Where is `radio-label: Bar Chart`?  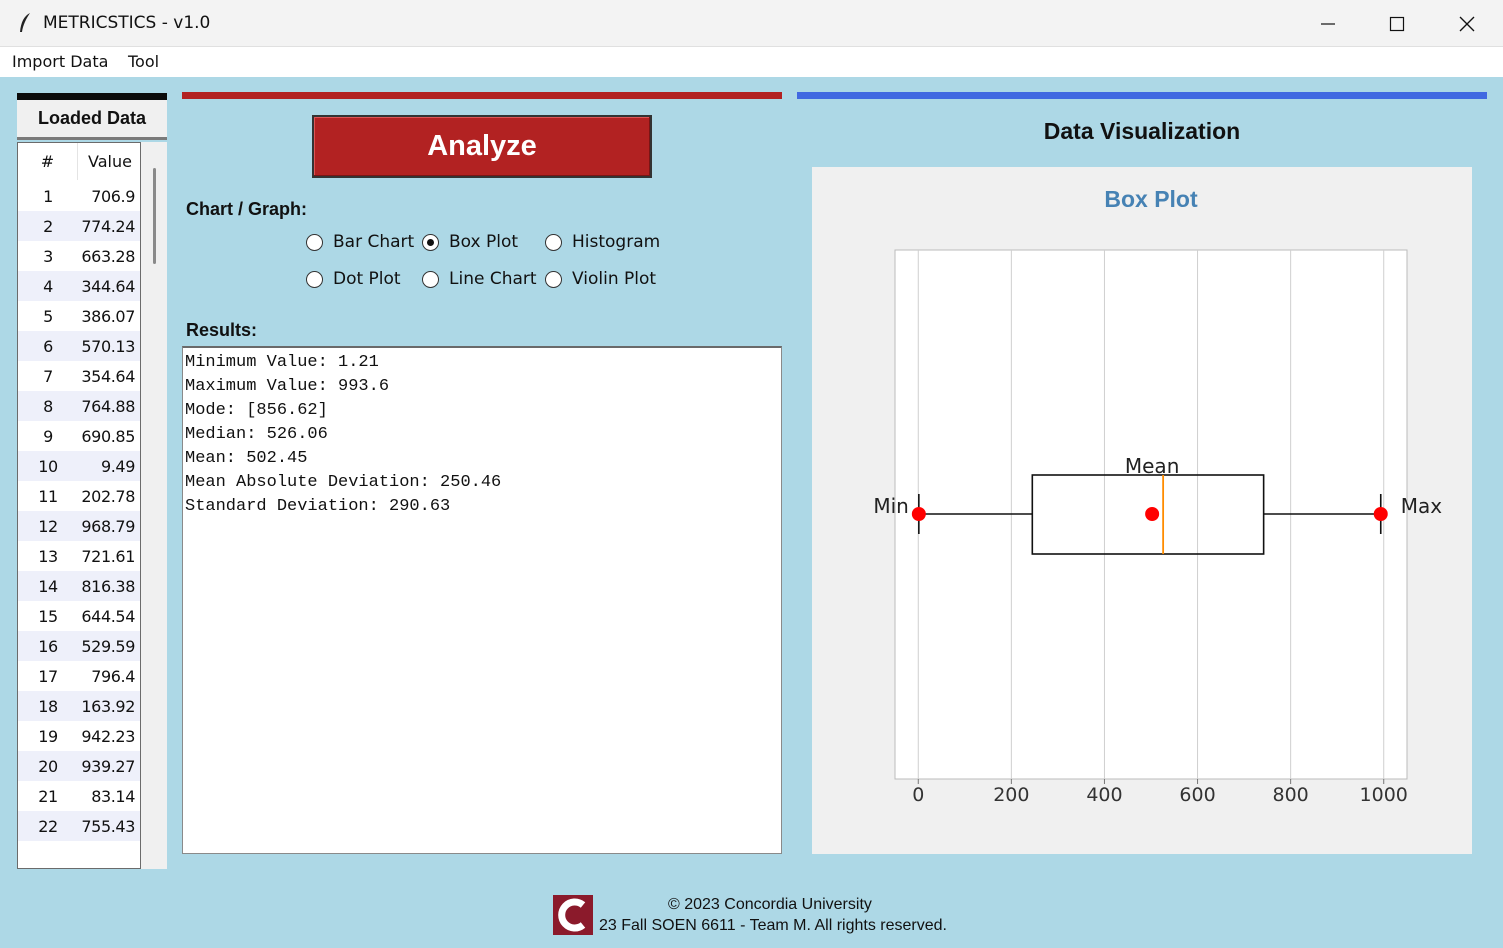 radio-label: Bar Chart is located at coordinates (374, 242).